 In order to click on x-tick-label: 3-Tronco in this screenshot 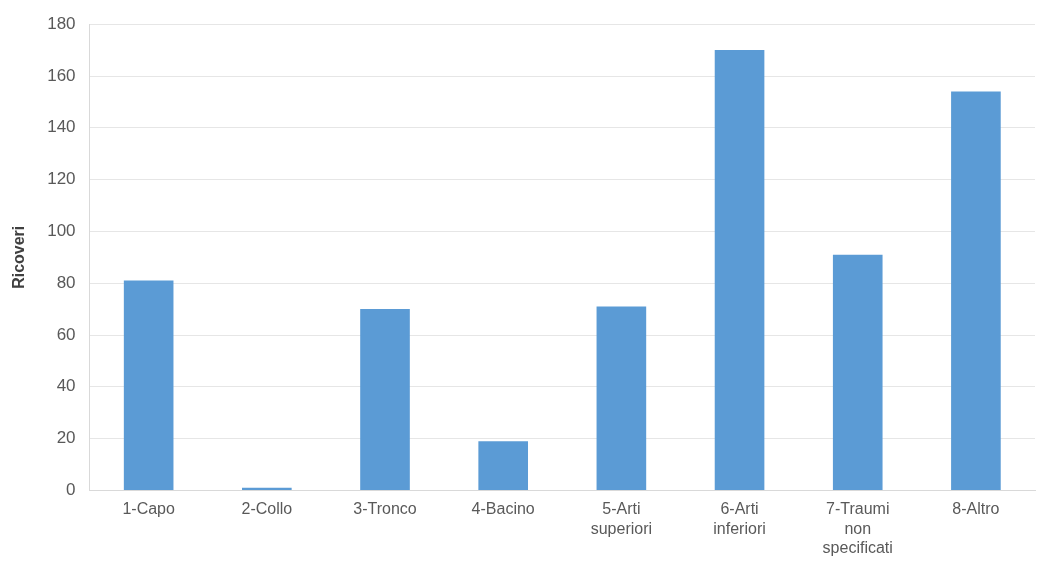, I will do `click(385, 509)`.